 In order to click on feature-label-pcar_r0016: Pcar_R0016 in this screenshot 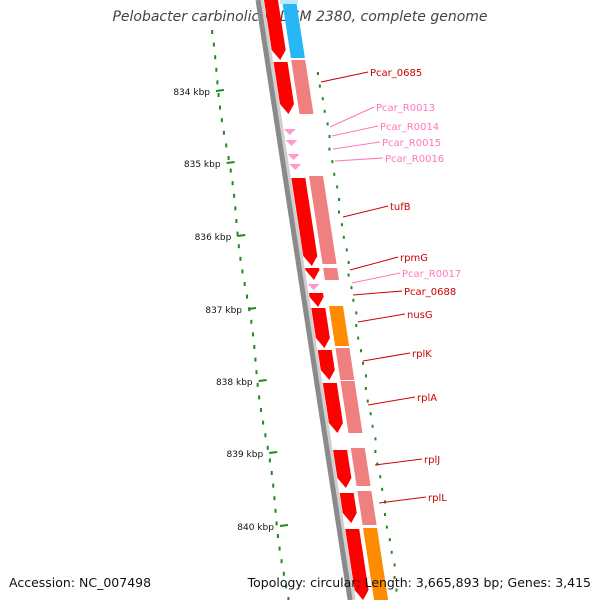, I will do `click(414, 159)`.